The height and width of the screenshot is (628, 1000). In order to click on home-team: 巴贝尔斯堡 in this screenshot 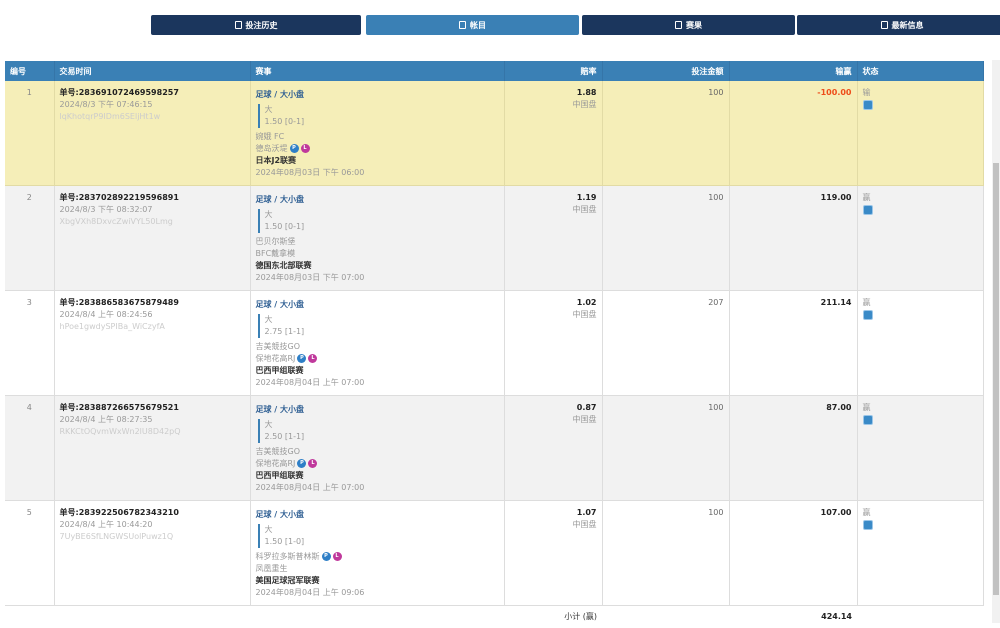, I will do `click(276, 241)`.